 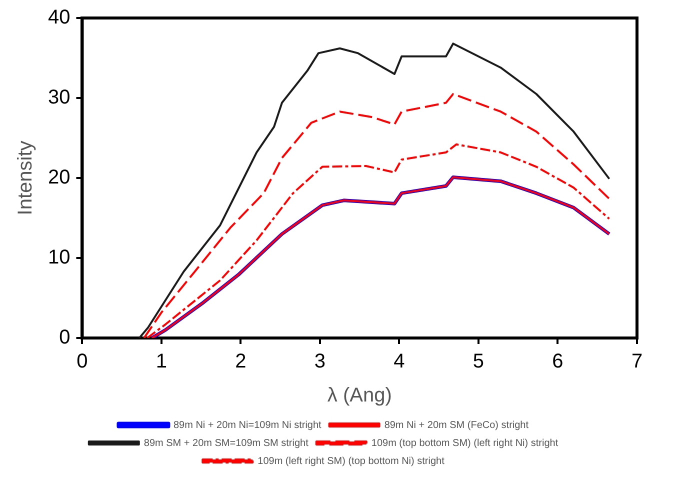 I want to click on legend-label: 109m (top bottom SM) (left right Ni) stright, so click(x=464, y=443).